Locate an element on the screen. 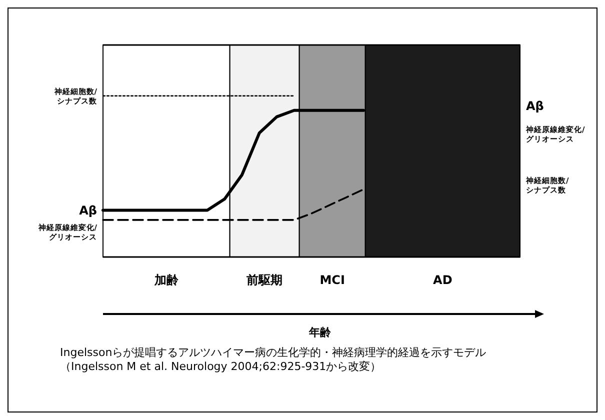  text: Ingelssonらが提唱するアルツハイマー病の生化学的・神経病理学的経過を示すモデル（Ingelsson M et al. Neurology 2004;62:925-931から改変） is located at coordinates (274, 360).